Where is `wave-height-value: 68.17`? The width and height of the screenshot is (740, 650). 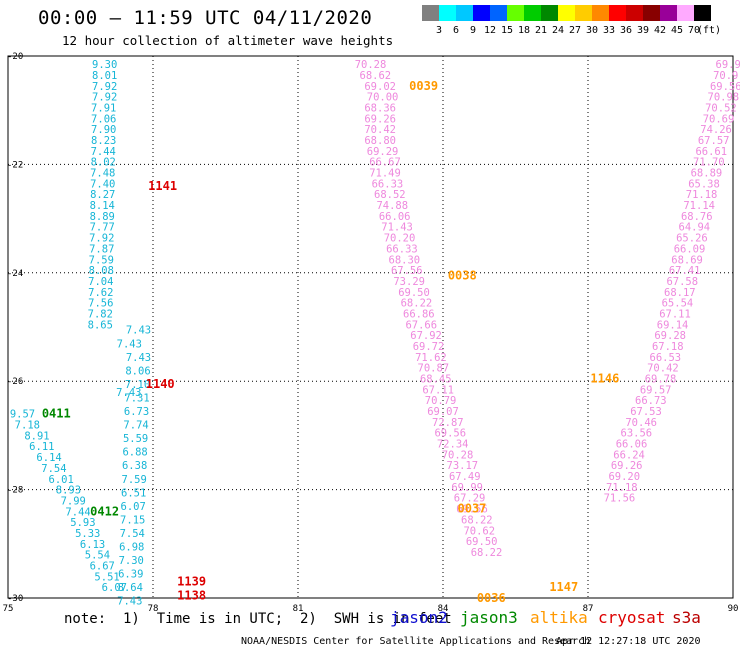 wave-height-value: 68.17 is located at coordinates (680, 293).